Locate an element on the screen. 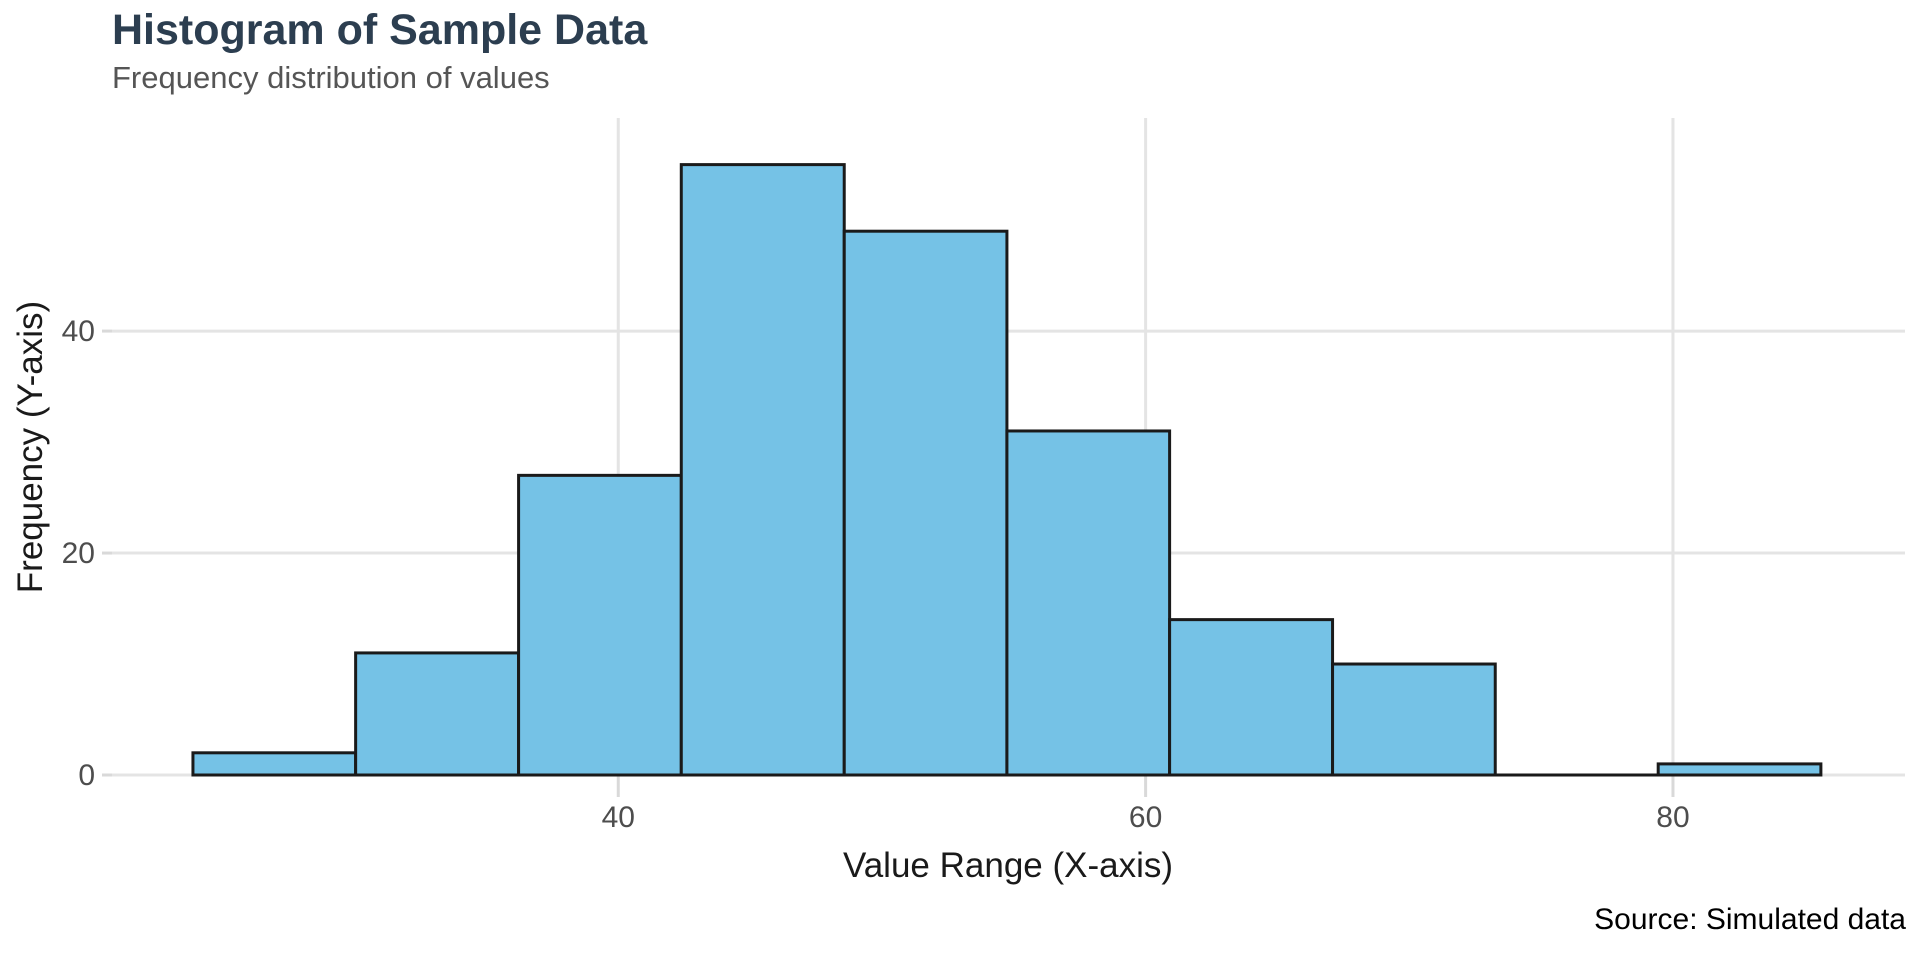 This screenshot has height=960, width=1920. y-tick-label: 0 is located at coordinates (86, 775).